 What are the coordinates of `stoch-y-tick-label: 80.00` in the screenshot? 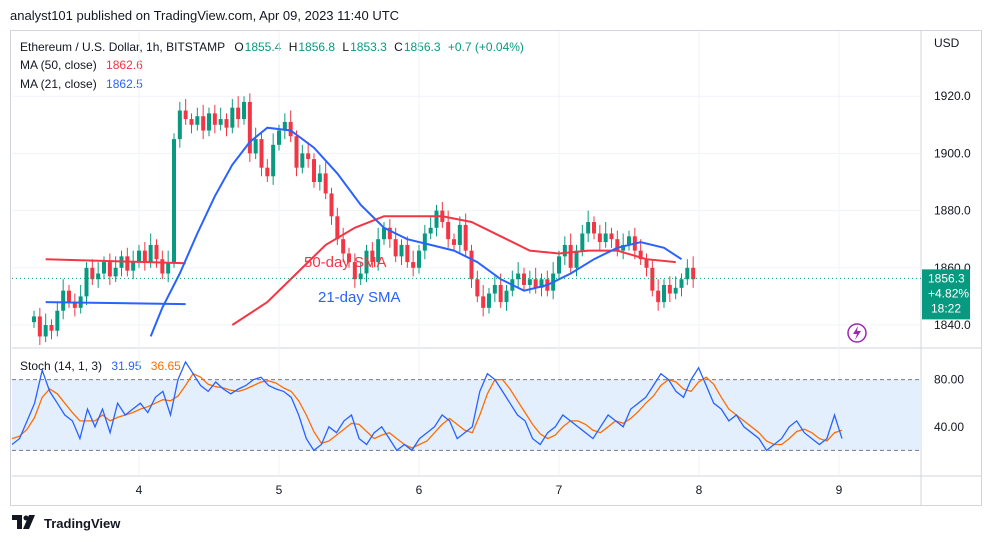 It's located at (949, 380).